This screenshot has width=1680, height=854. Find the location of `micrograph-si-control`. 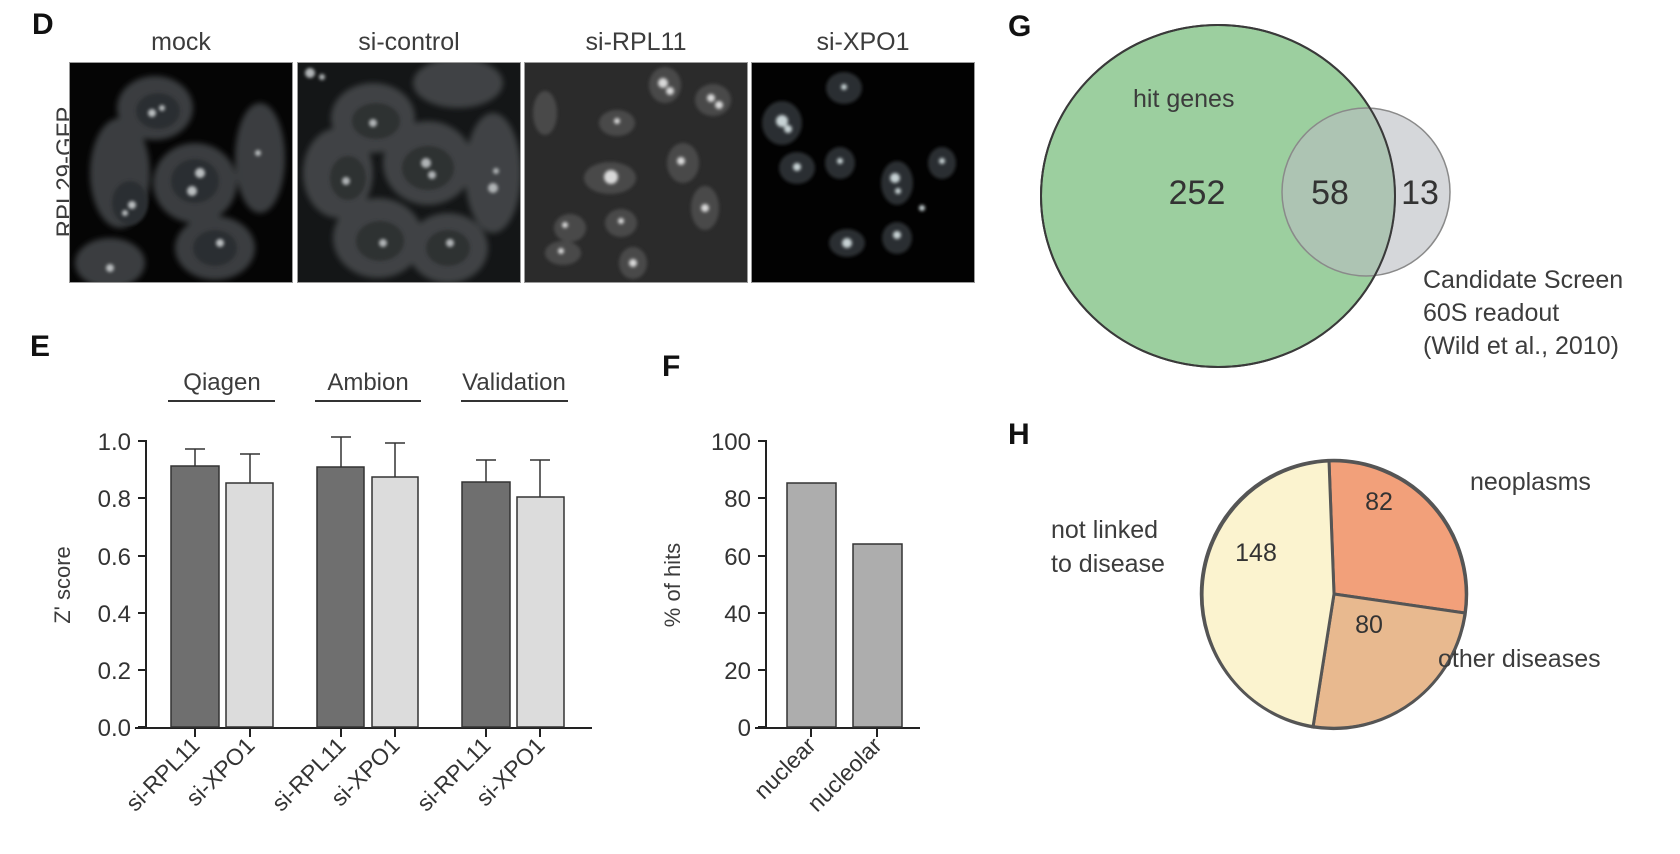

micrograph-si-control is located at coordinates (409, 172).